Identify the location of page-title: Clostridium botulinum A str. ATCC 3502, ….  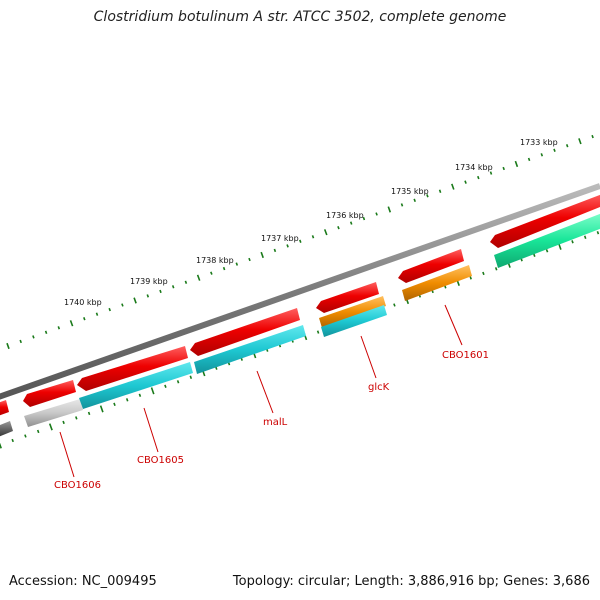
(300, 17).